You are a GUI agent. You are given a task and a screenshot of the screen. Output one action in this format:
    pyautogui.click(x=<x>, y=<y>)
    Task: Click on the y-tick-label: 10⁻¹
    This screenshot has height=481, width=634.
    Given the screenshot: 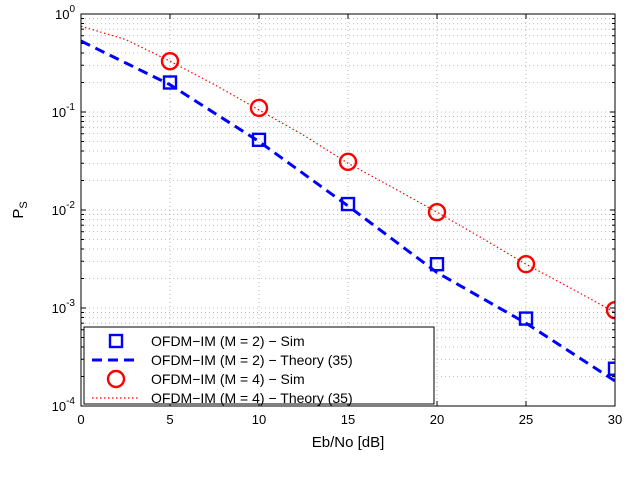 What is the action you would take?
    pyautogui.click(x=64, y=111)
    